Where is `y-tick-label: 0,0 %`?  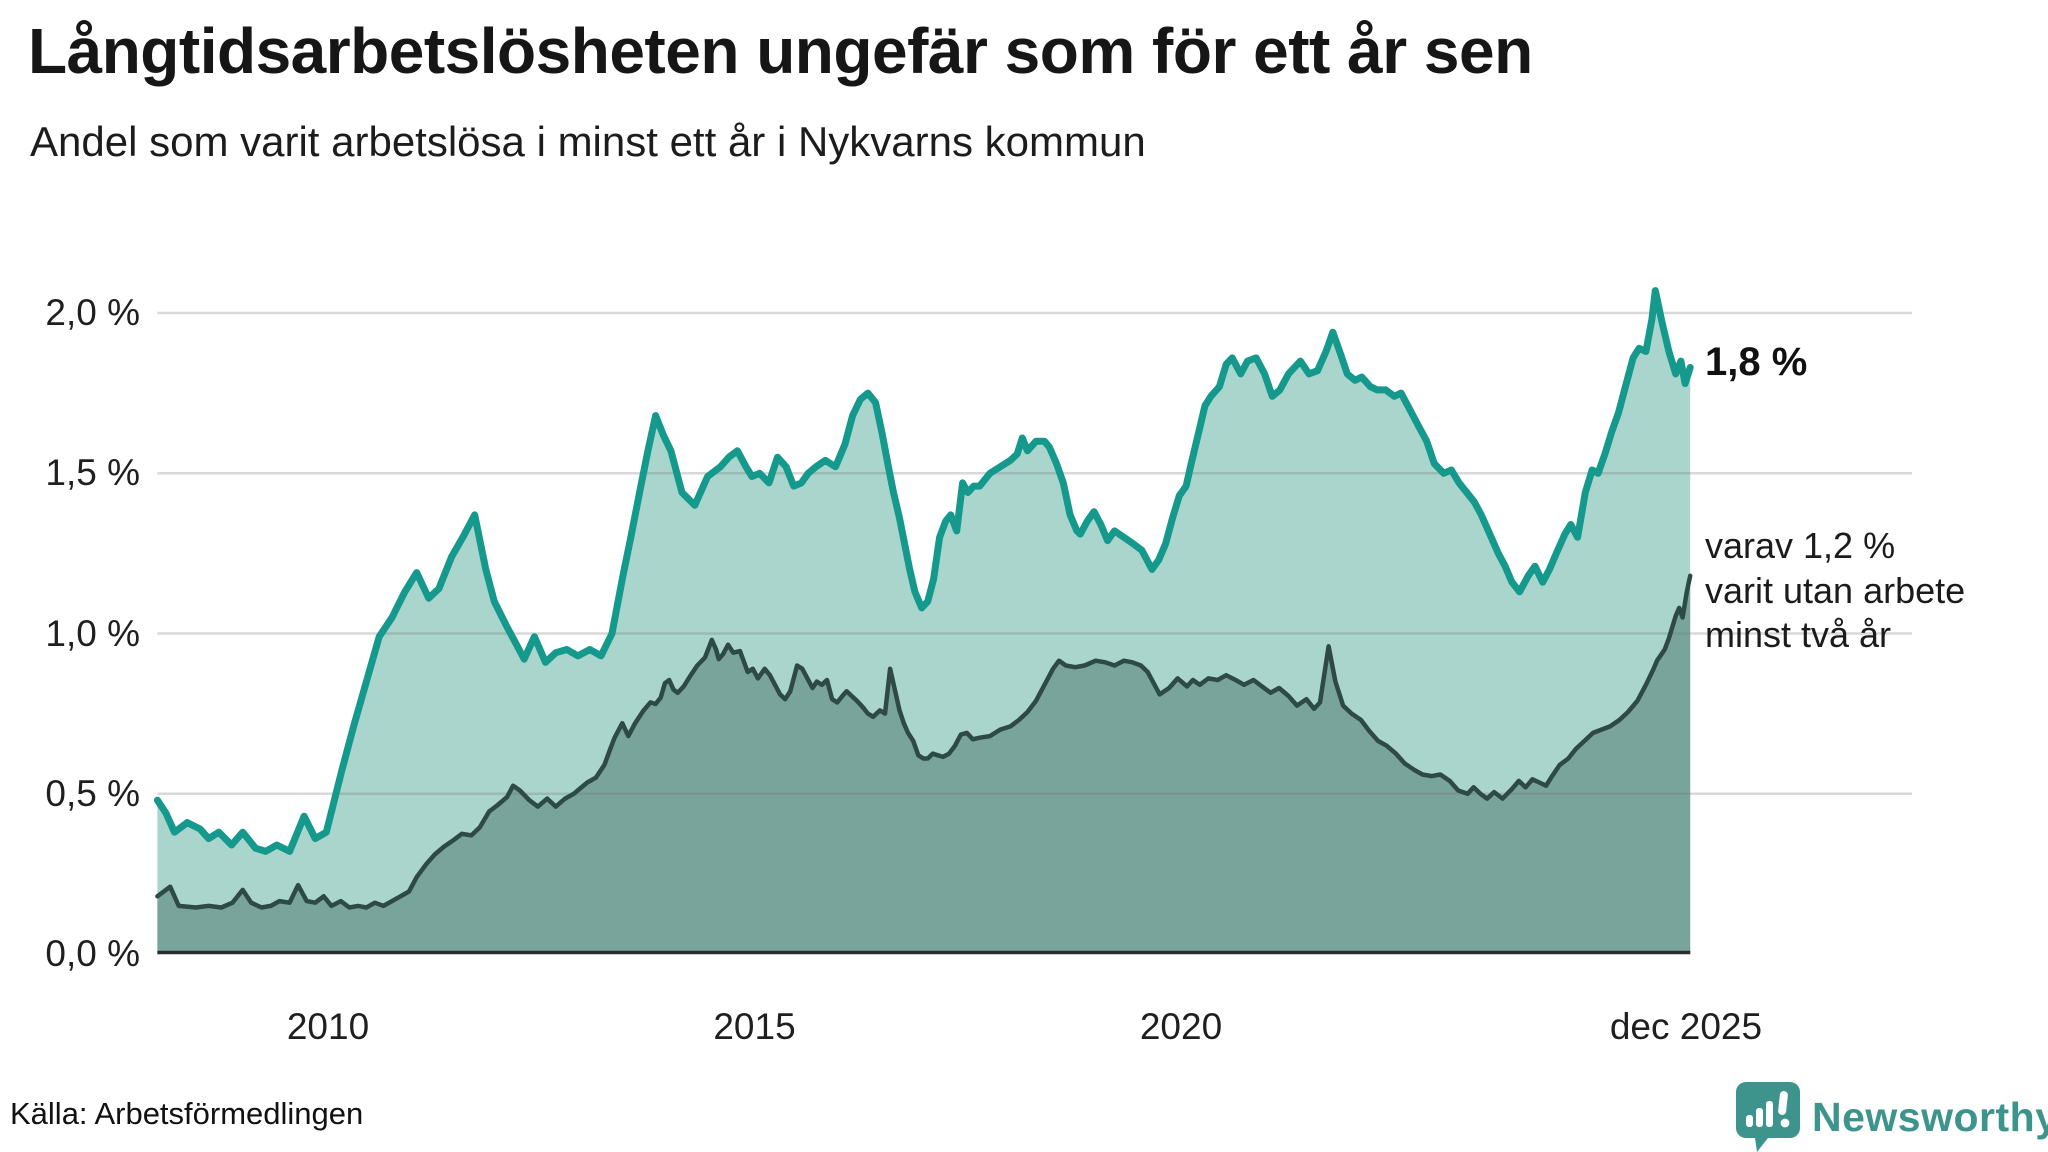 y-tick-label: 0,0 % is located at coordinates (92, 953).